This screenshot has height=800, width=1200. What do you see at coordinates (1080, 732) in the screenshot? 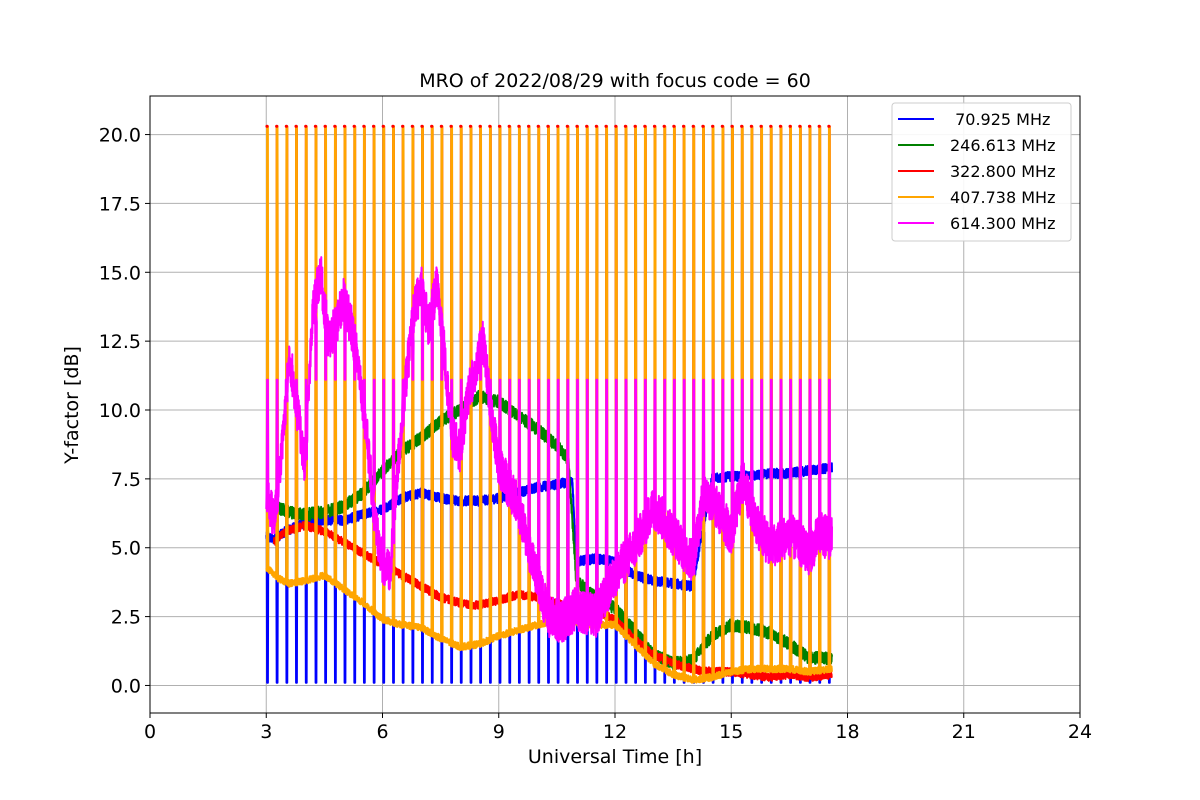
I see `x-tick-label: 24` at bounding box center [1080, 732].